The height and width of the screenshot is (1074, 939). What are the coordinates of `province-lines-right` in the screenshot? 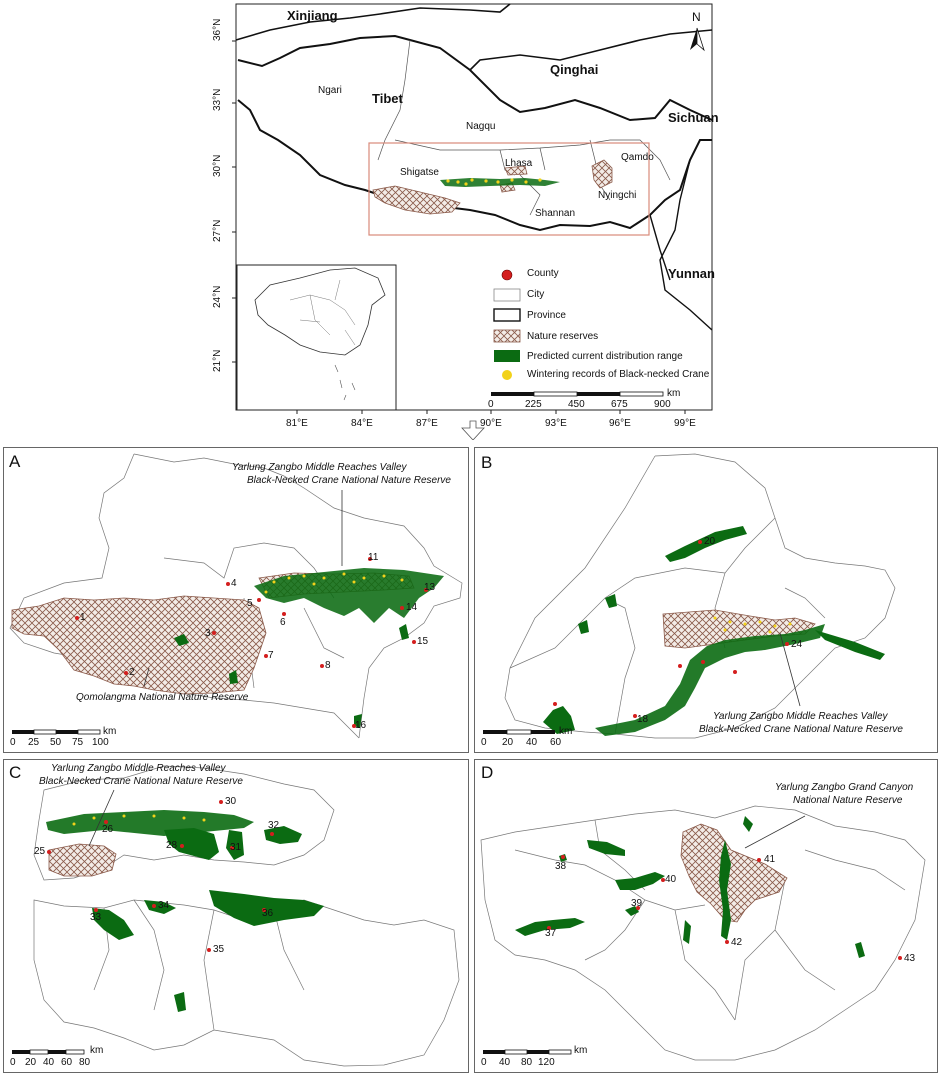 It's located at (681, 245).